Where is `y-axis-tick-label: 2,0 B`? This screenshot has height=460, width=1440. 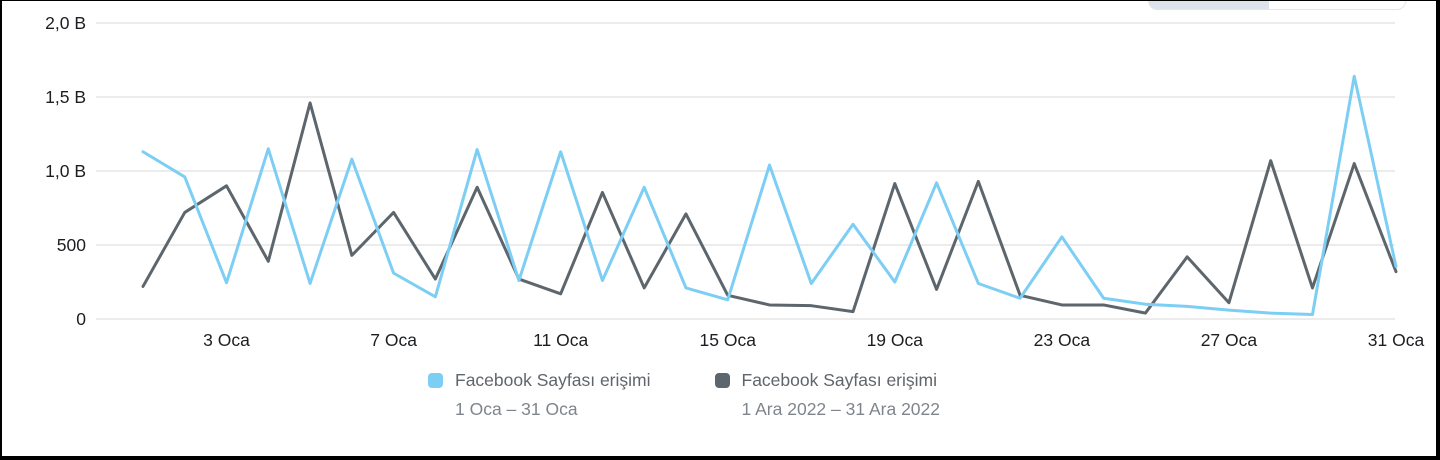
y-axis-tick-label: 2,0 B is located at coordinates (65, 23).